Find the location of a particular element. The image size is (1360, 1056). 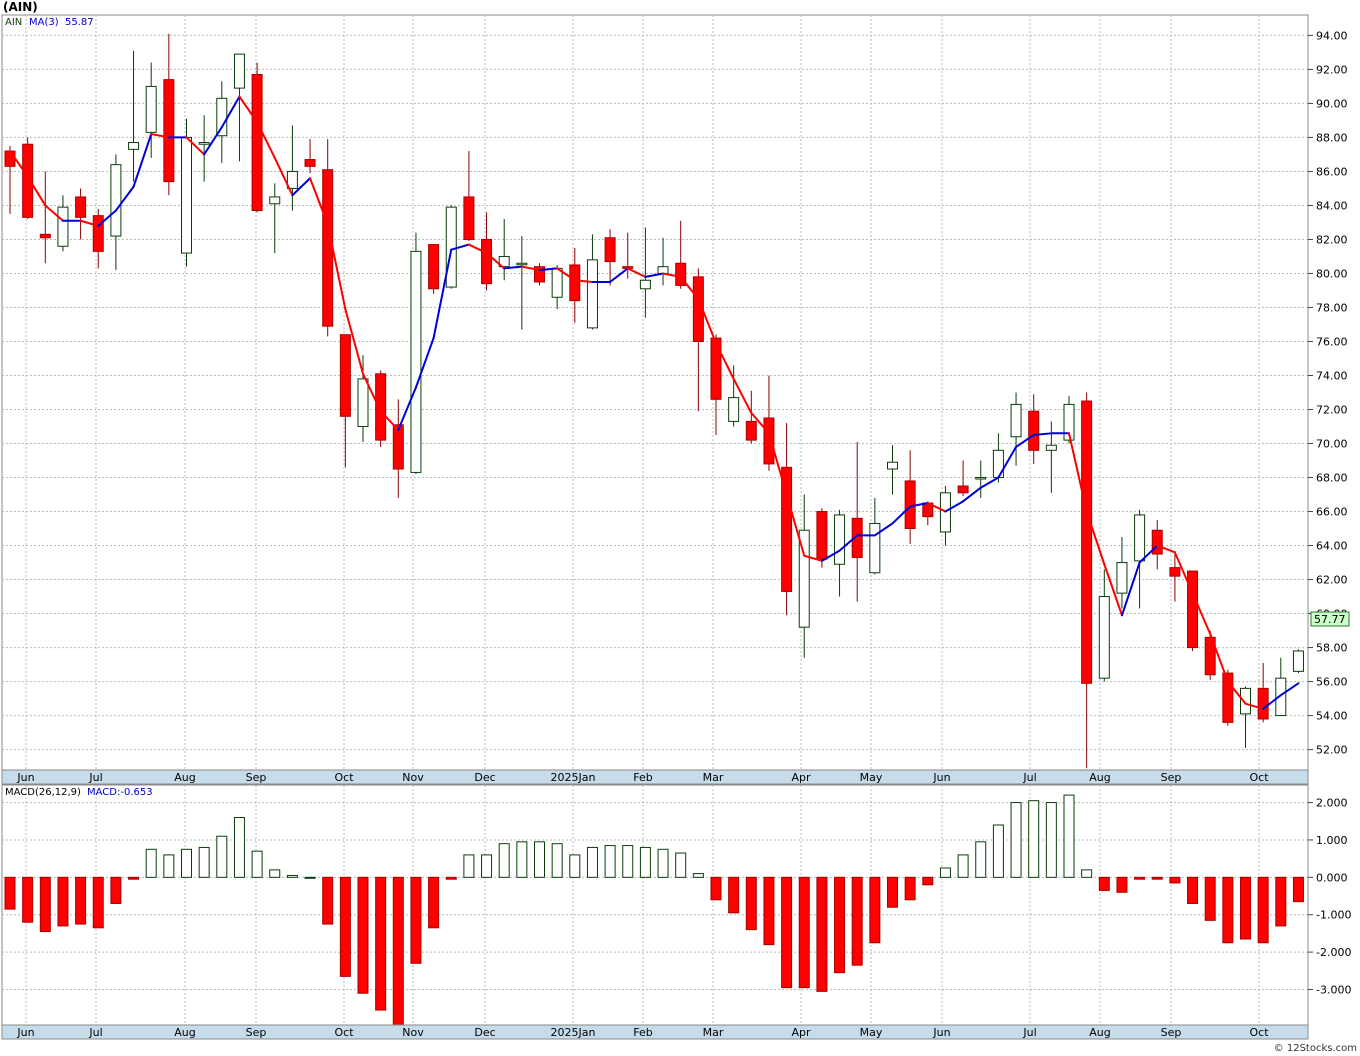

price-tick-label: 84.00 is located at coordinates (1332, 205).